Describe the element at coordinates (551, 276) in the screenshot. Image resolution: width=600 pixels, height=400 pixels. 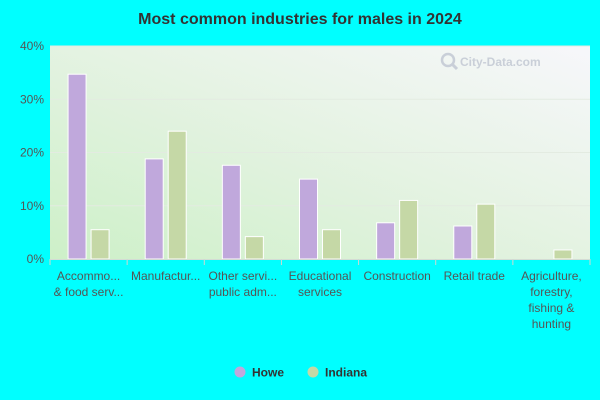
I see `category-label: Agriculture,` at that location.